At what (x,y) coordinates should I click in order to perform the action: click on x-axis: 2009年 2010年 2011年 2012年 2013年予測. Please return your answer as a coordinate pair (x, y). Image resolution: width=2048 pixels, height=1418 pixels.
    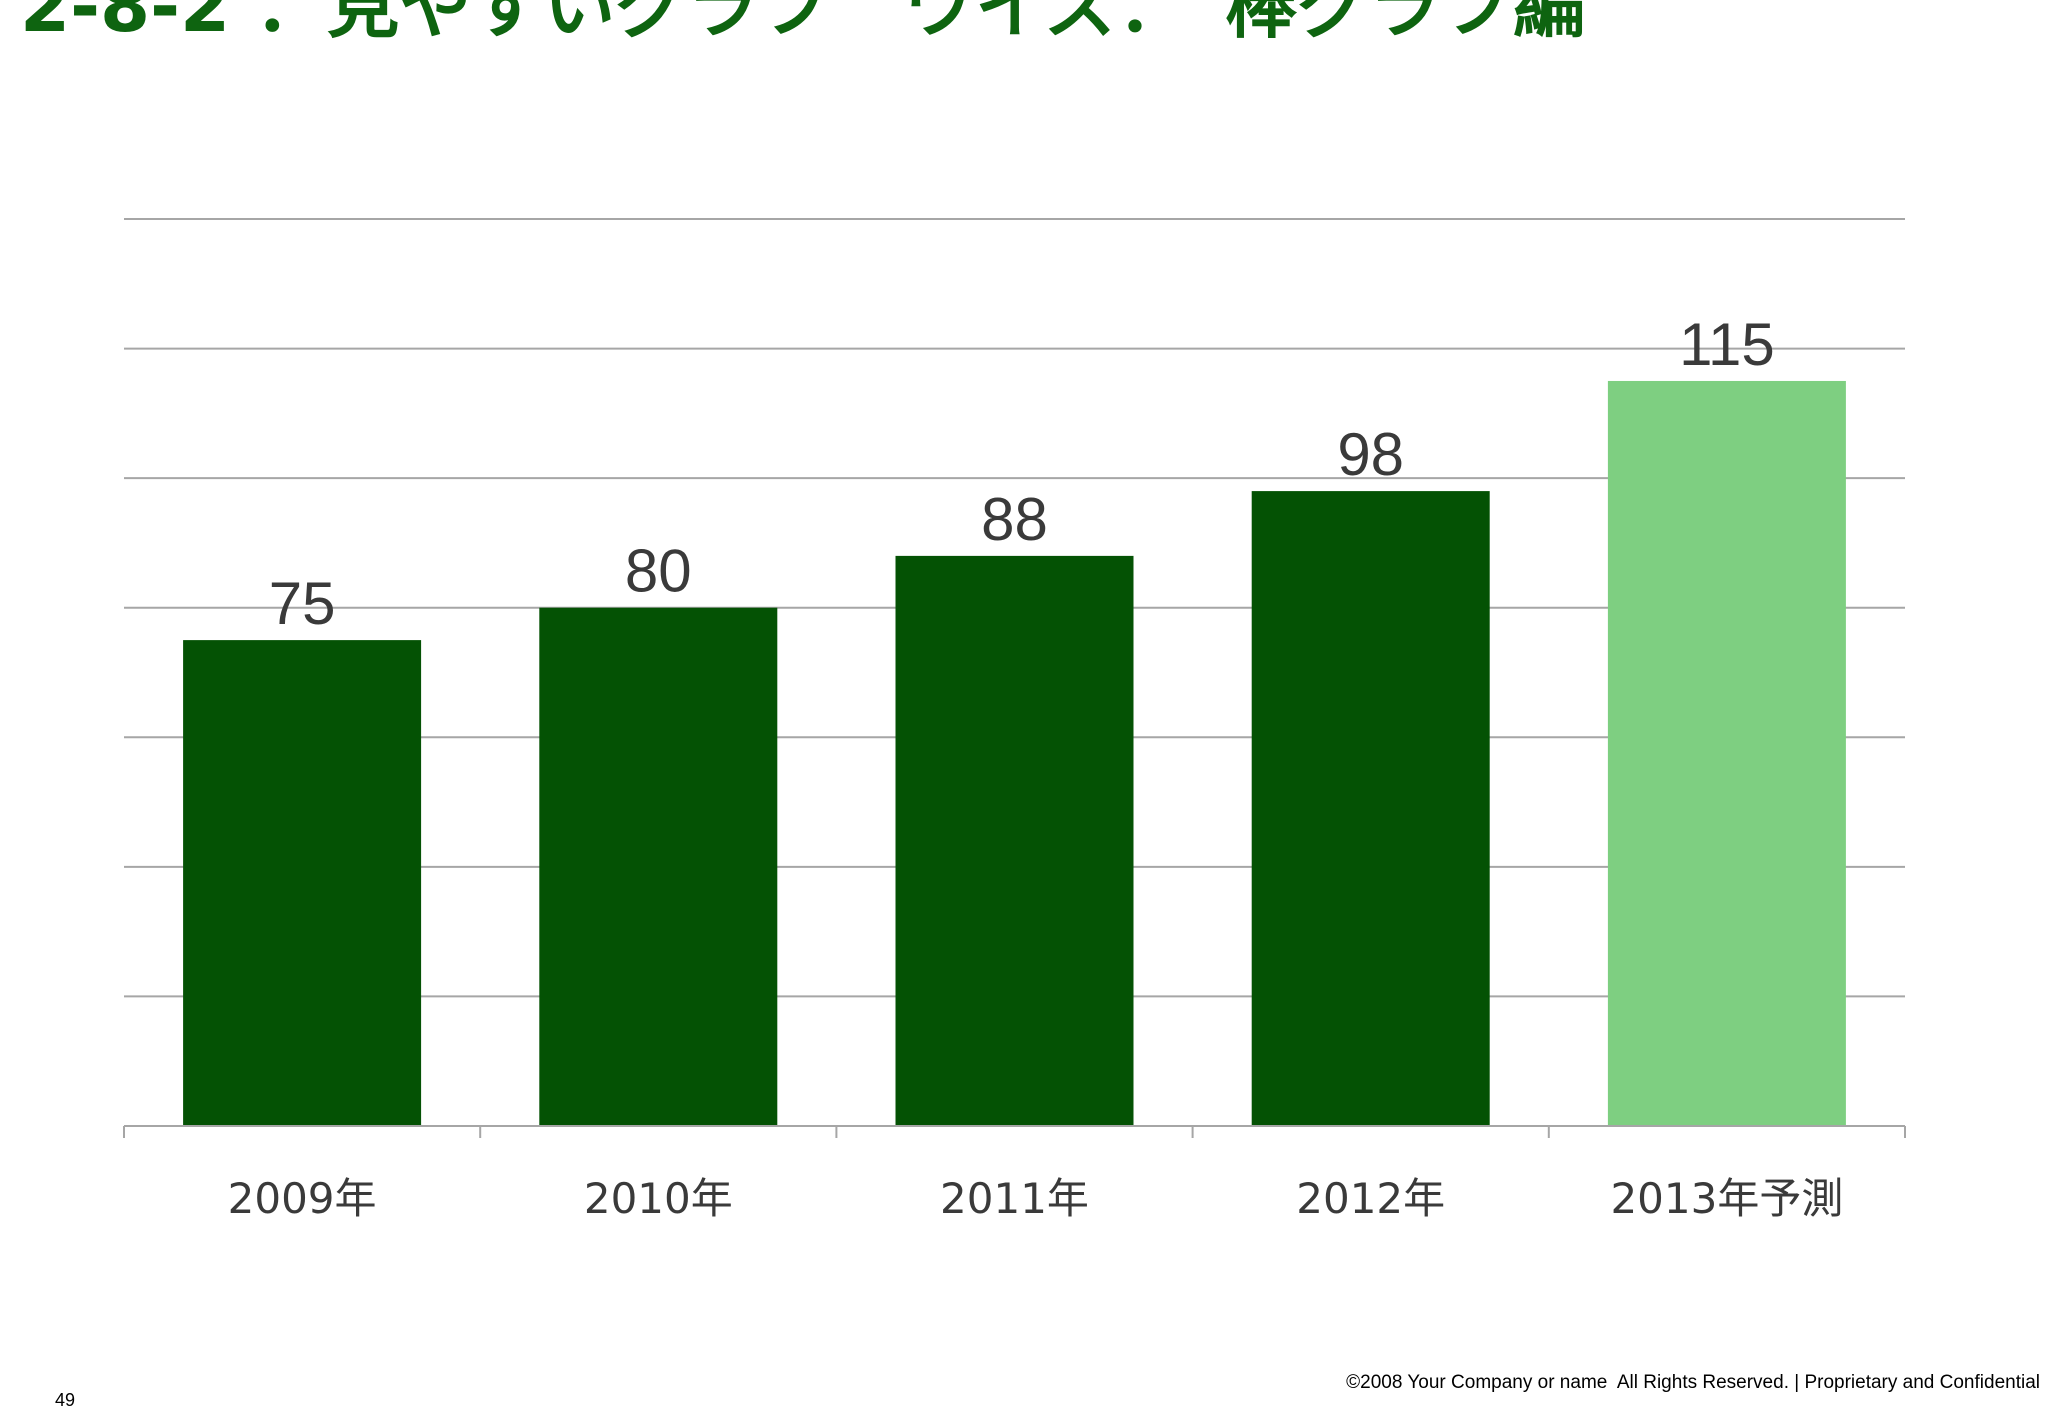
    Looking at the image, I should click on (1014, 1174).